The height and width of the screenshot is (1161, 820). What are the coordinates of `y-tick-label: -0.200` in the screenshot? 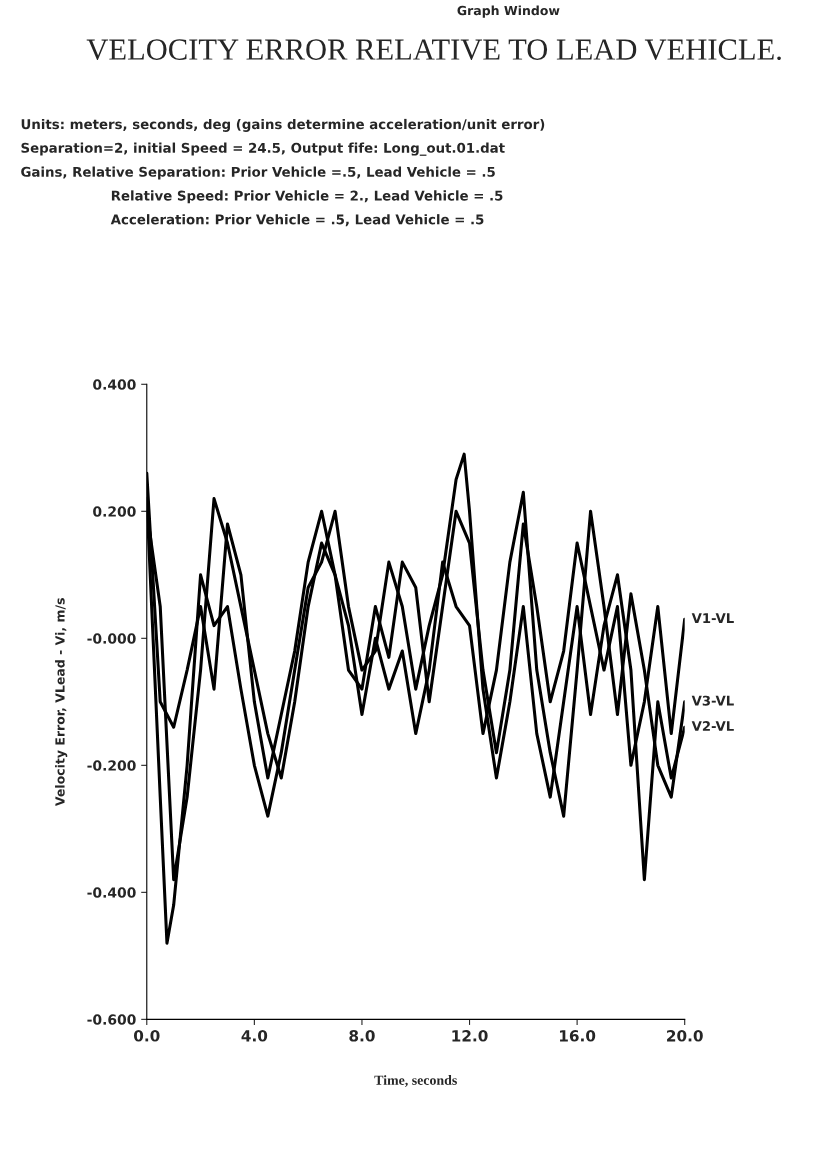 It's located at (111, 765).